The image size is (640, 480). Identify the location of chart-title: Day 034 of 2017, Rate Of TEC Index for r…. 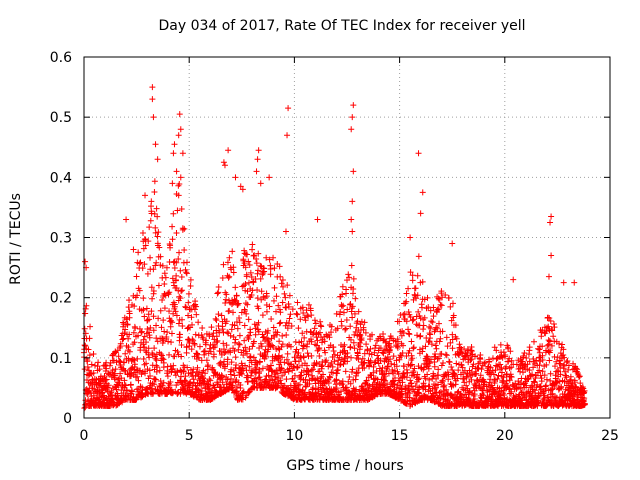
(341, 26).